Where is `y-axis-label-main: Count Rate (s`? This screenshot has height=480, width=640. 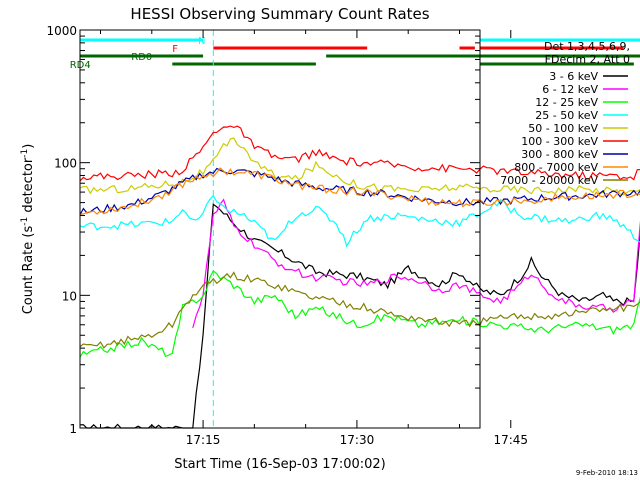
y-axis-label-main: Count Rate (s is located at coordinates (28, 270).